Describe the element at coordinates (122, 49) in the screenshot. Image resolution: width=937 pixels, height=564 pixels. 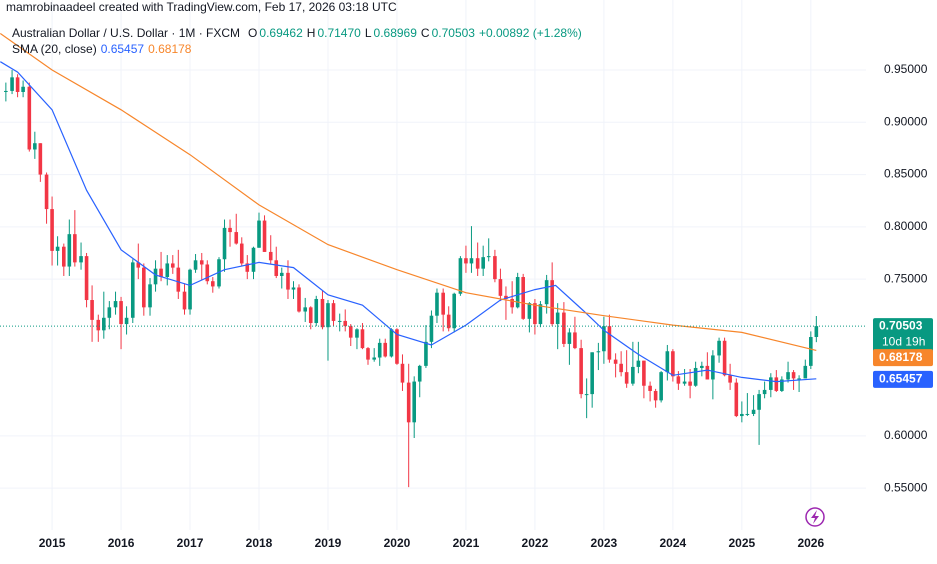
I see `indicator-value: 0.65457` at that location.